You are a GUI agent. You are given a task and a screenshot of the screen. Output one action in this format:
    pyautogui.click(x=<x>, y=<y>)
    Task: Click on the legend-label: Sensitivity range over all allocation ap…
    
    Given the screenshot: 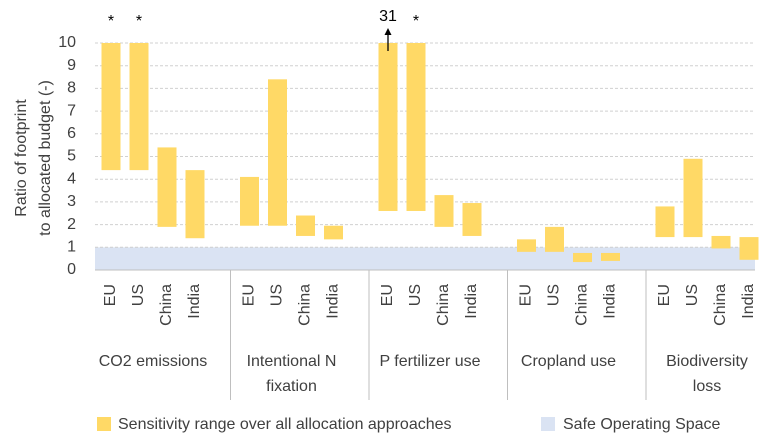 What is the action you would take?
    pyautogui.click(x=285, y=424)
    